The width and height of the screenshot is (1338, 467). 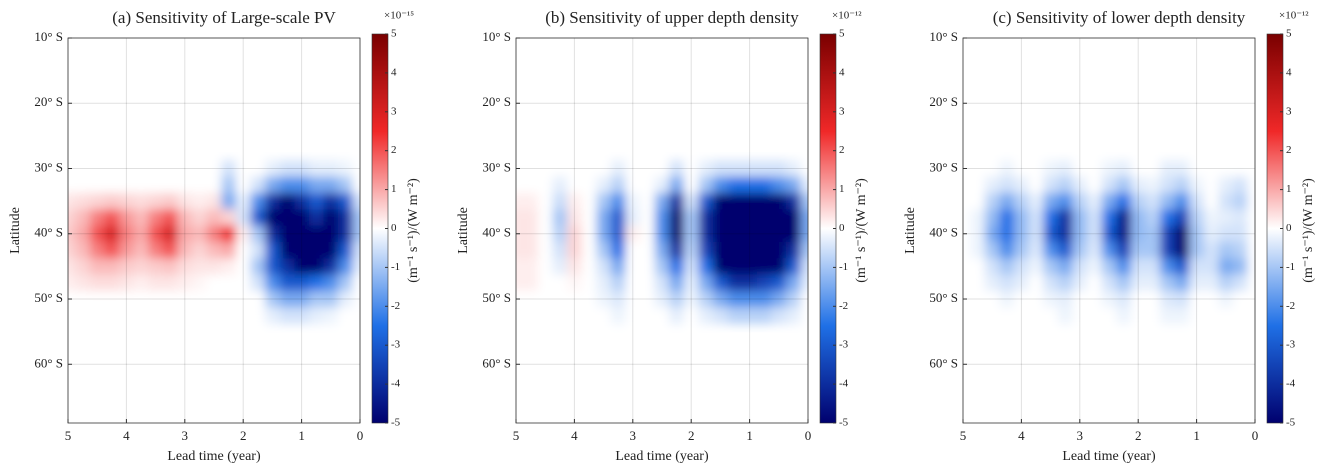 What do you see at coordinates (943, 232) in the screenshot?
I see `y-tick-label: 40° S` at bounding box center [943, 232].